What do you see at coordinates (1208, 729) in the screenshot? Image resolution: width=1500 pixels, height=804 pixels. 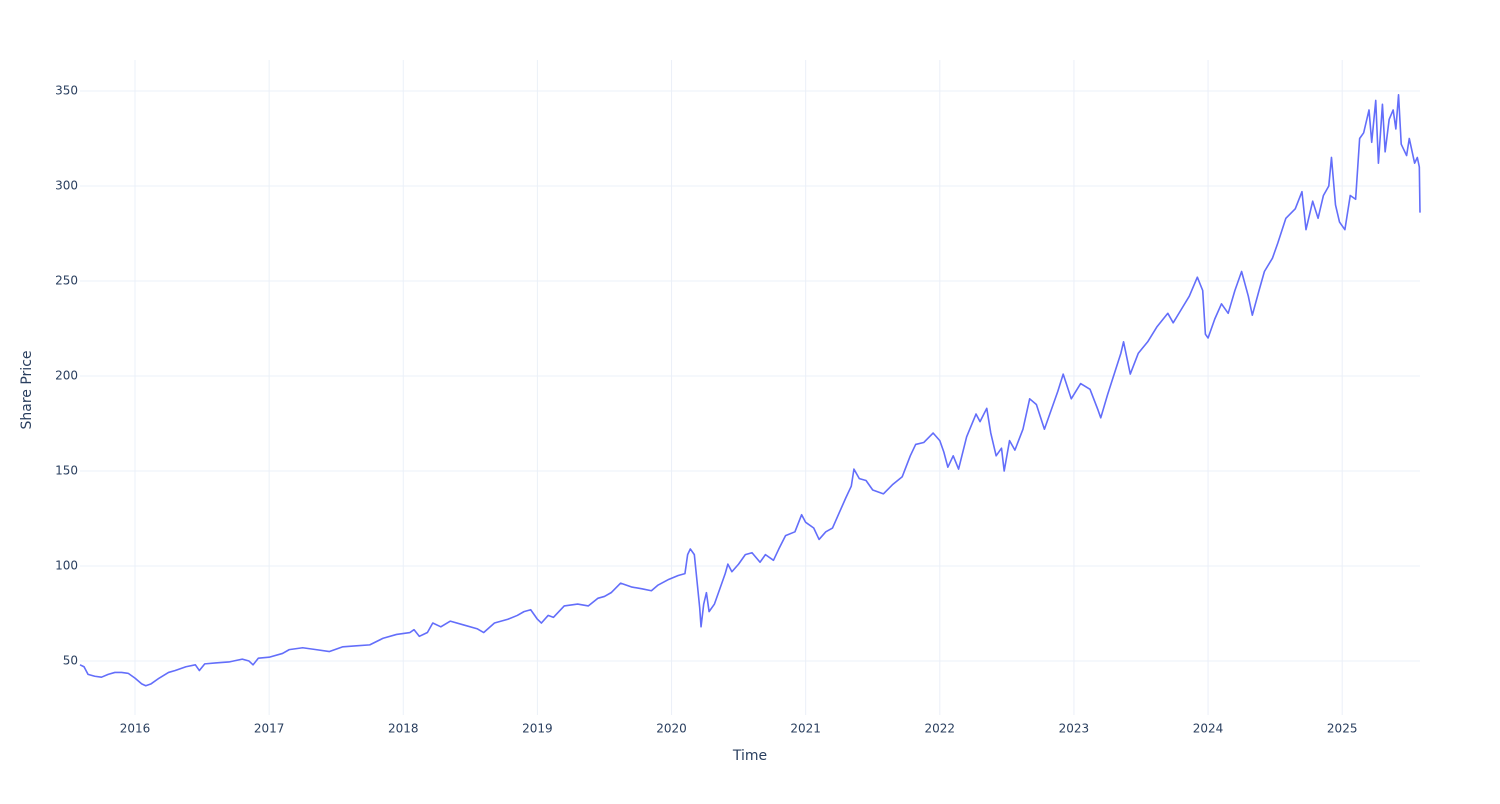 I see `x-tick-label: 2024` at bounding box center [1208, 729].